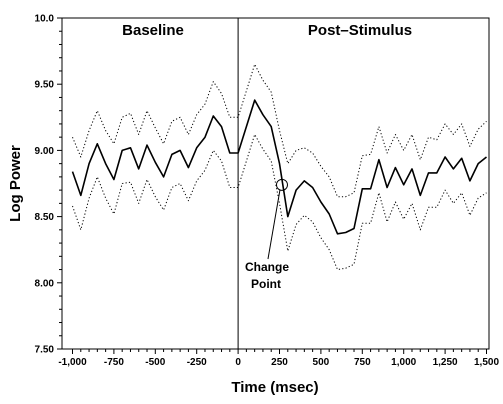 The image size is (503, 404). Describe the element at coordinates (360, 30) in the screenshot. I see `post-stimulus-region-label: Post–Stimulus` at that location.